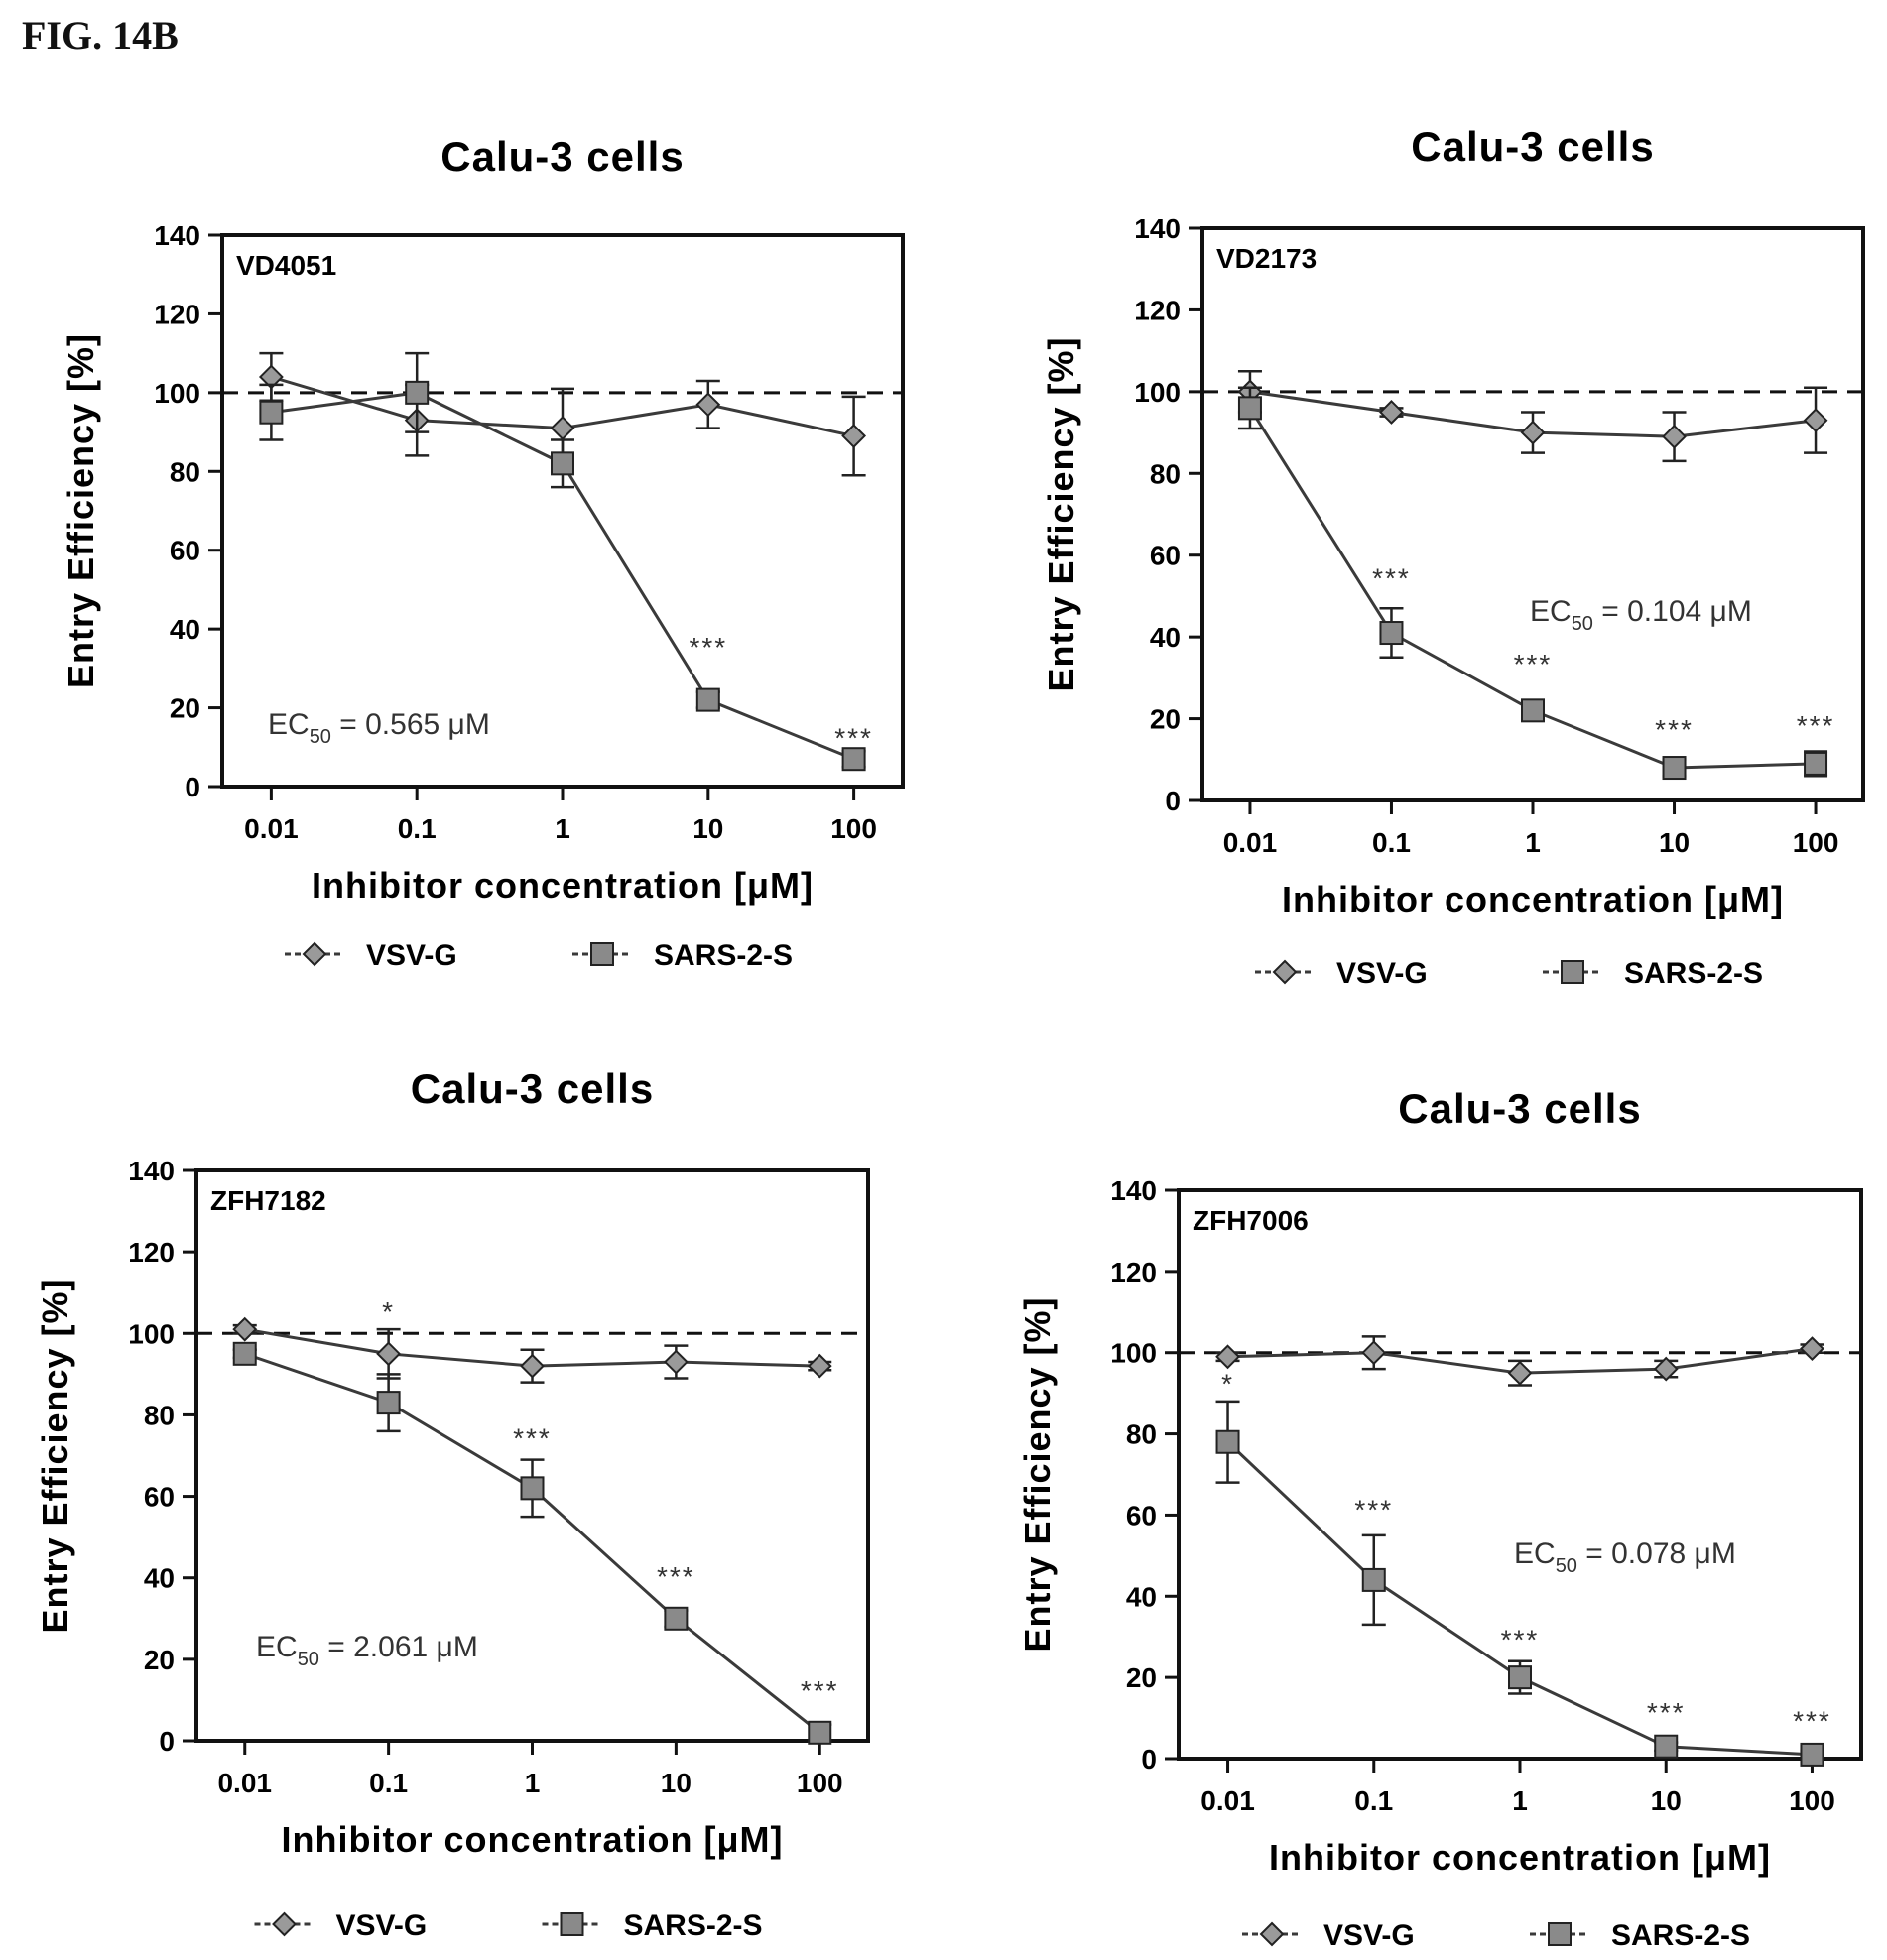 This screenshot has height=1960, width=1887. What do you see at coordinates (268, 1201) in the screenshot?
I see `panel-label: ZFH7182` at bounding box center [268, 1201].